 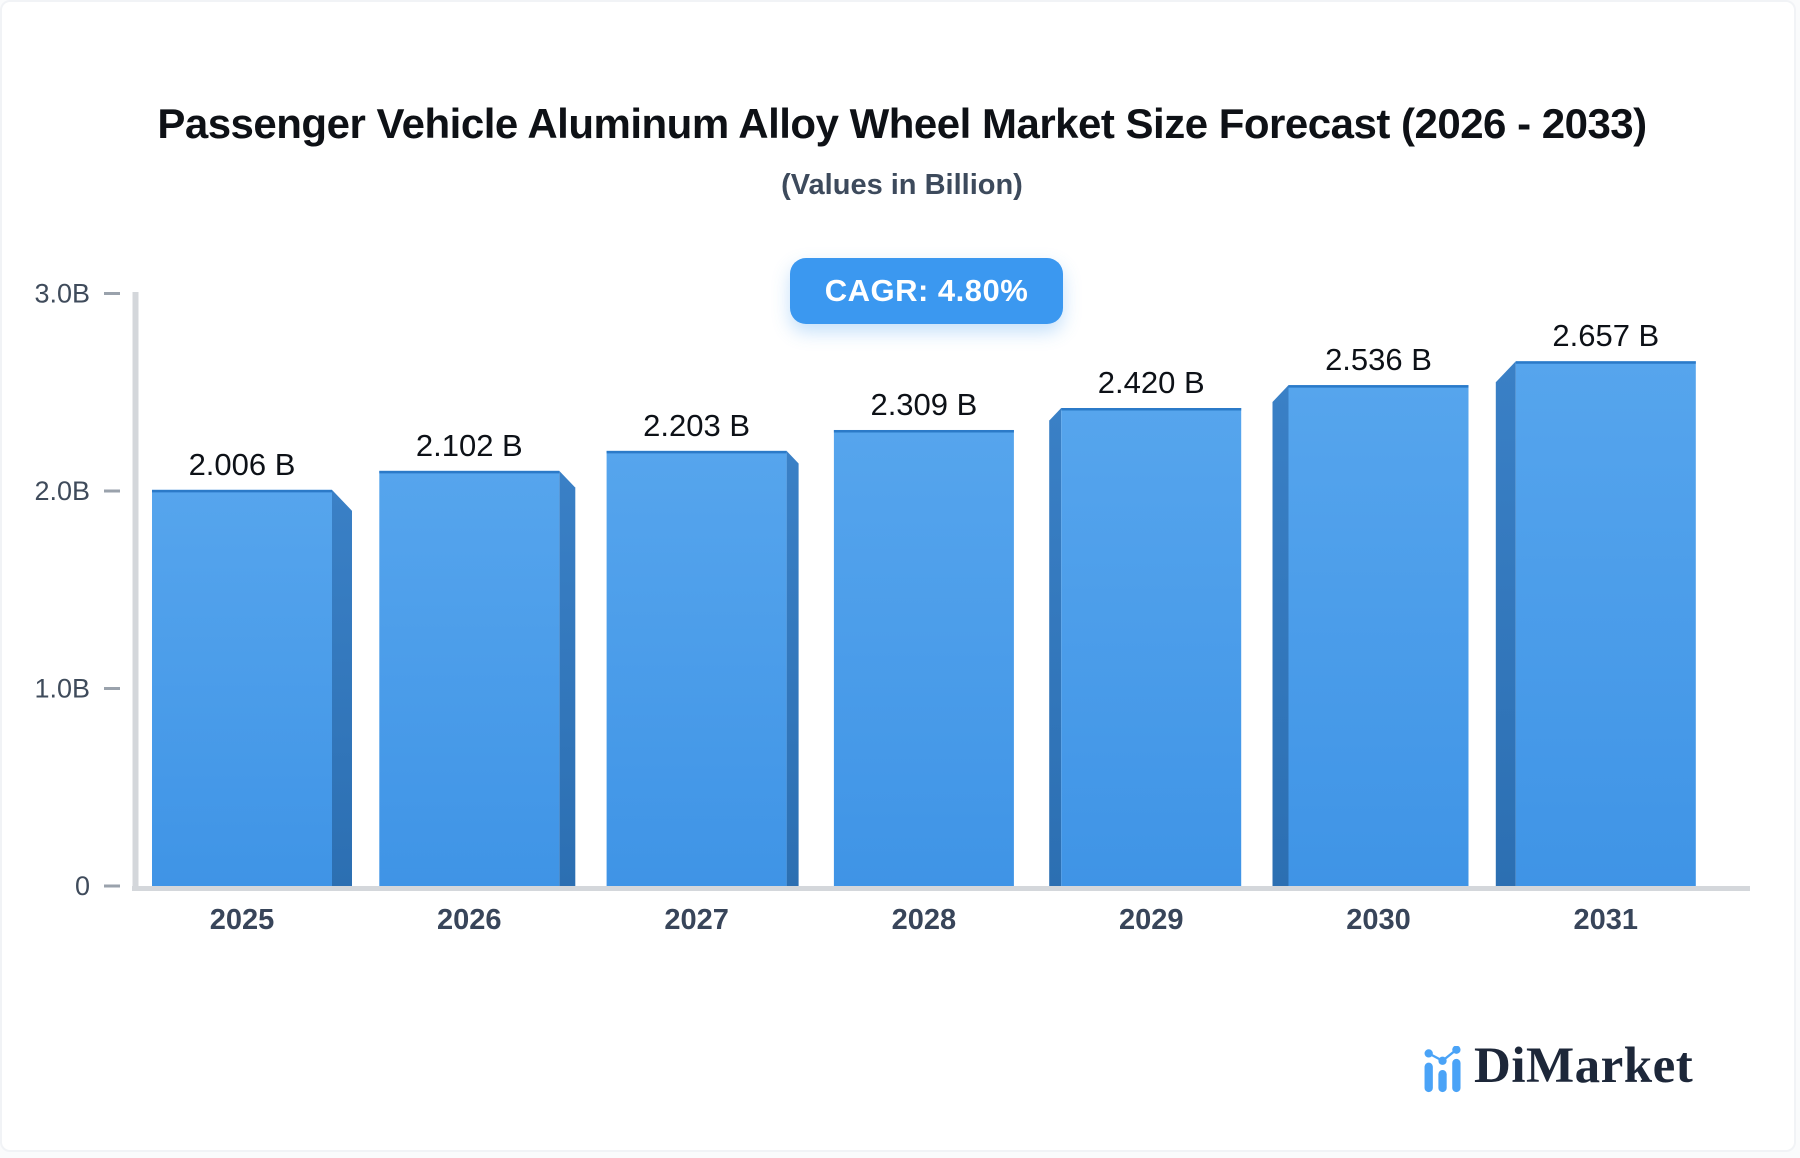 I want to click on bar-value-label: 2.420 B, so click(x=1151, y=382).